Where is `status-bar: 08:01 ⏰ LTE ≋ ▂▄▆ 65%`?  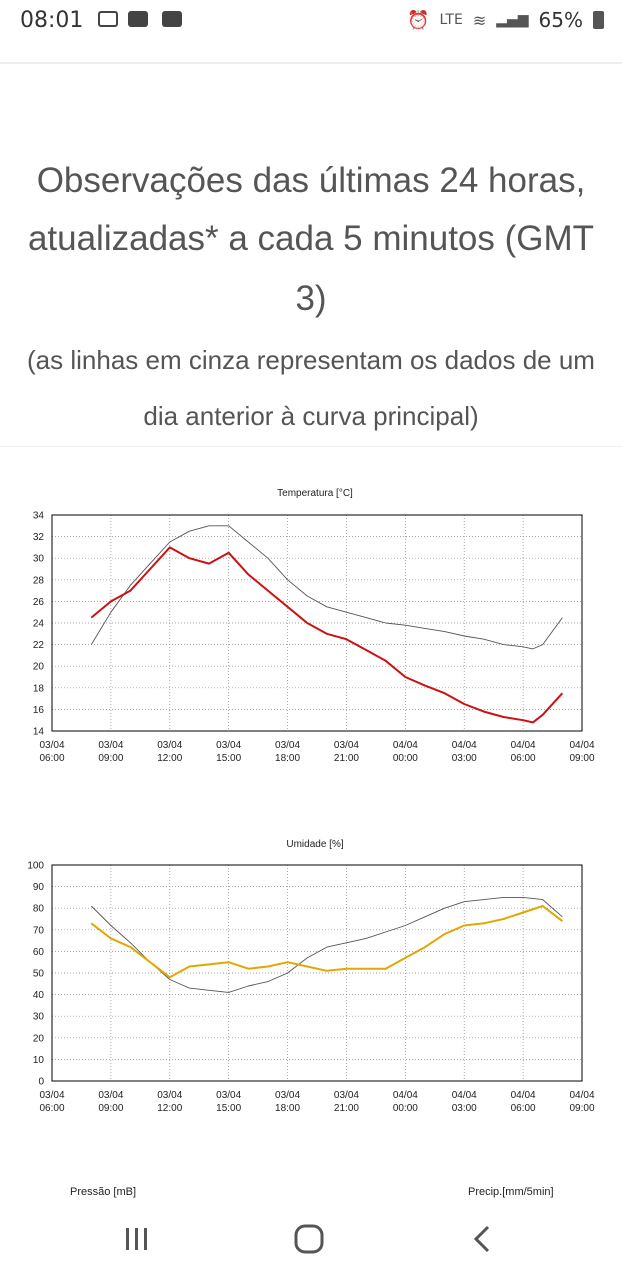
status-bar: 08:01 ⏰ LTE ≋ ▂▄▆ 65% is located at coordinates (311, 21).